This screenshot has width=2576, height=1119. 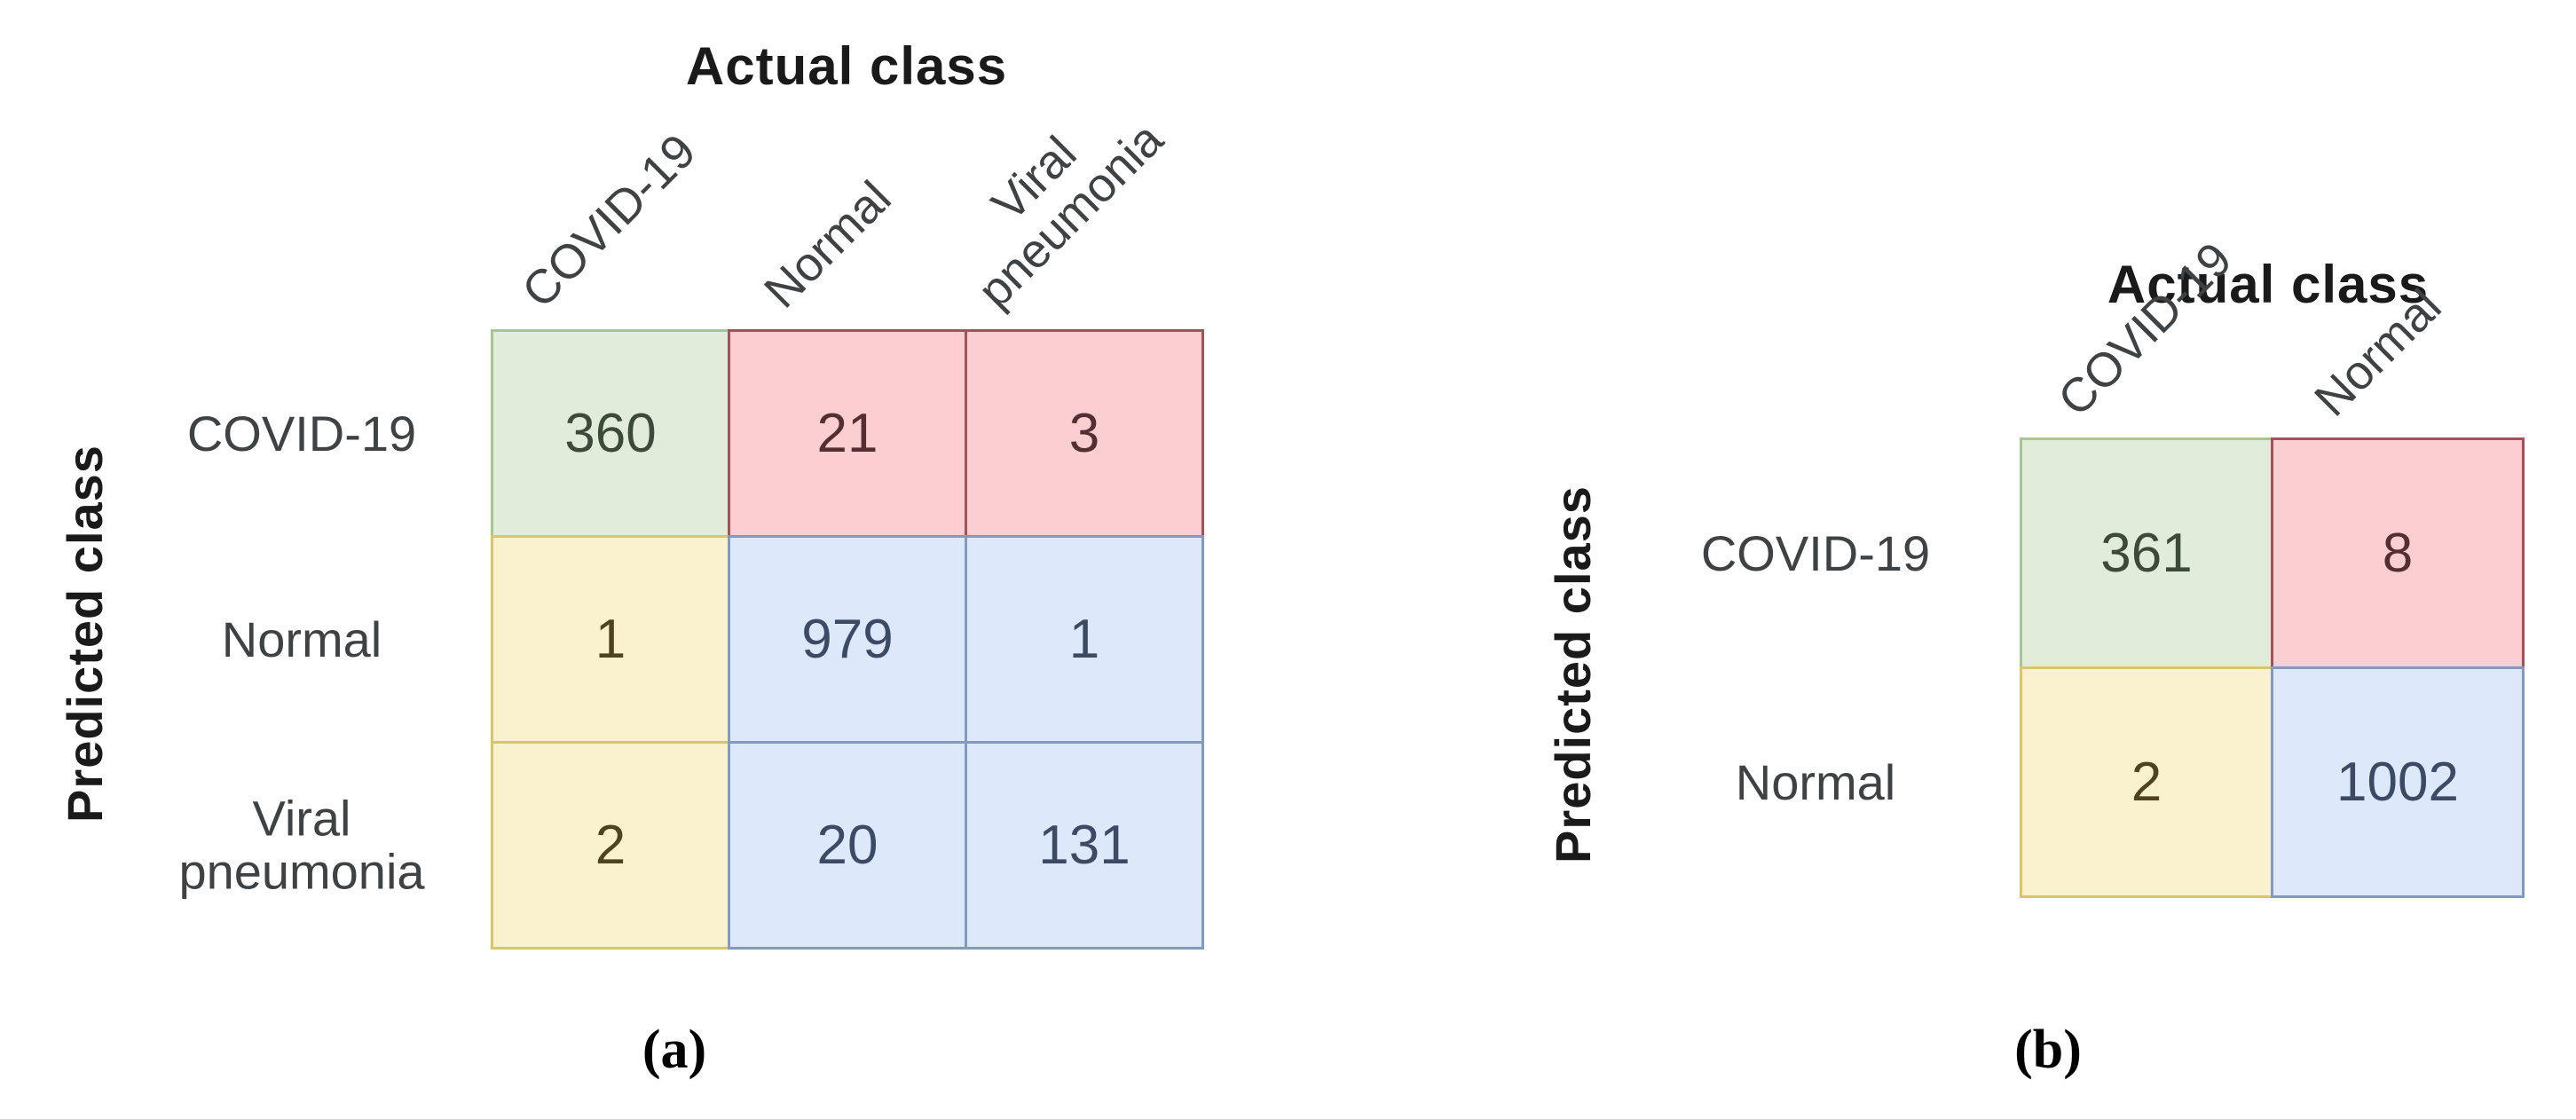 What do you see at coordinates (1816, 552) in the screenshot?
I see `row-label-b-0: COVID-19` at bounding box center [1816, 552].